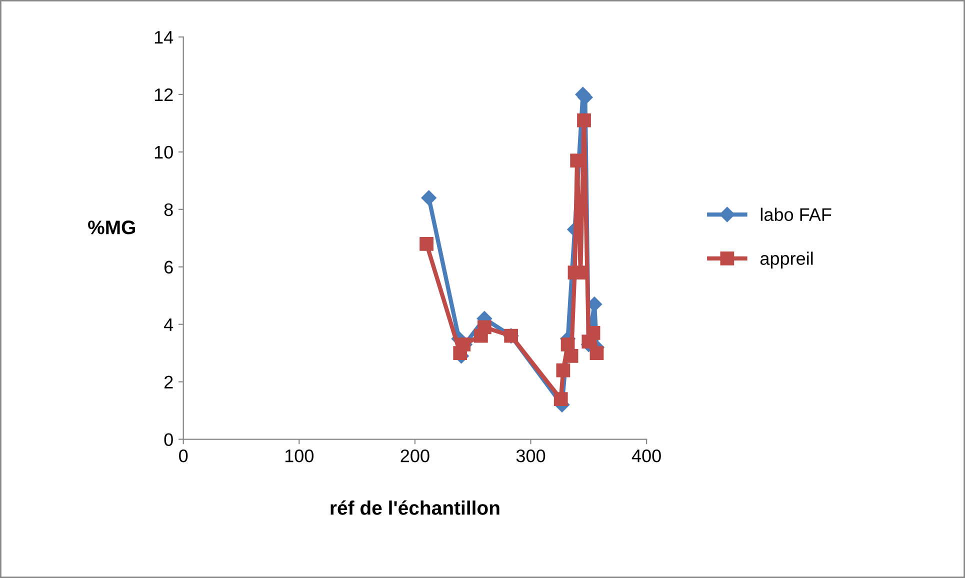 Image resolution: width=965 pixels, height=578 pixels. What do you see at coordinates (164, 37) in the screenshot?
I see `y-tick-label: 14` at bounding box center [164, 37].